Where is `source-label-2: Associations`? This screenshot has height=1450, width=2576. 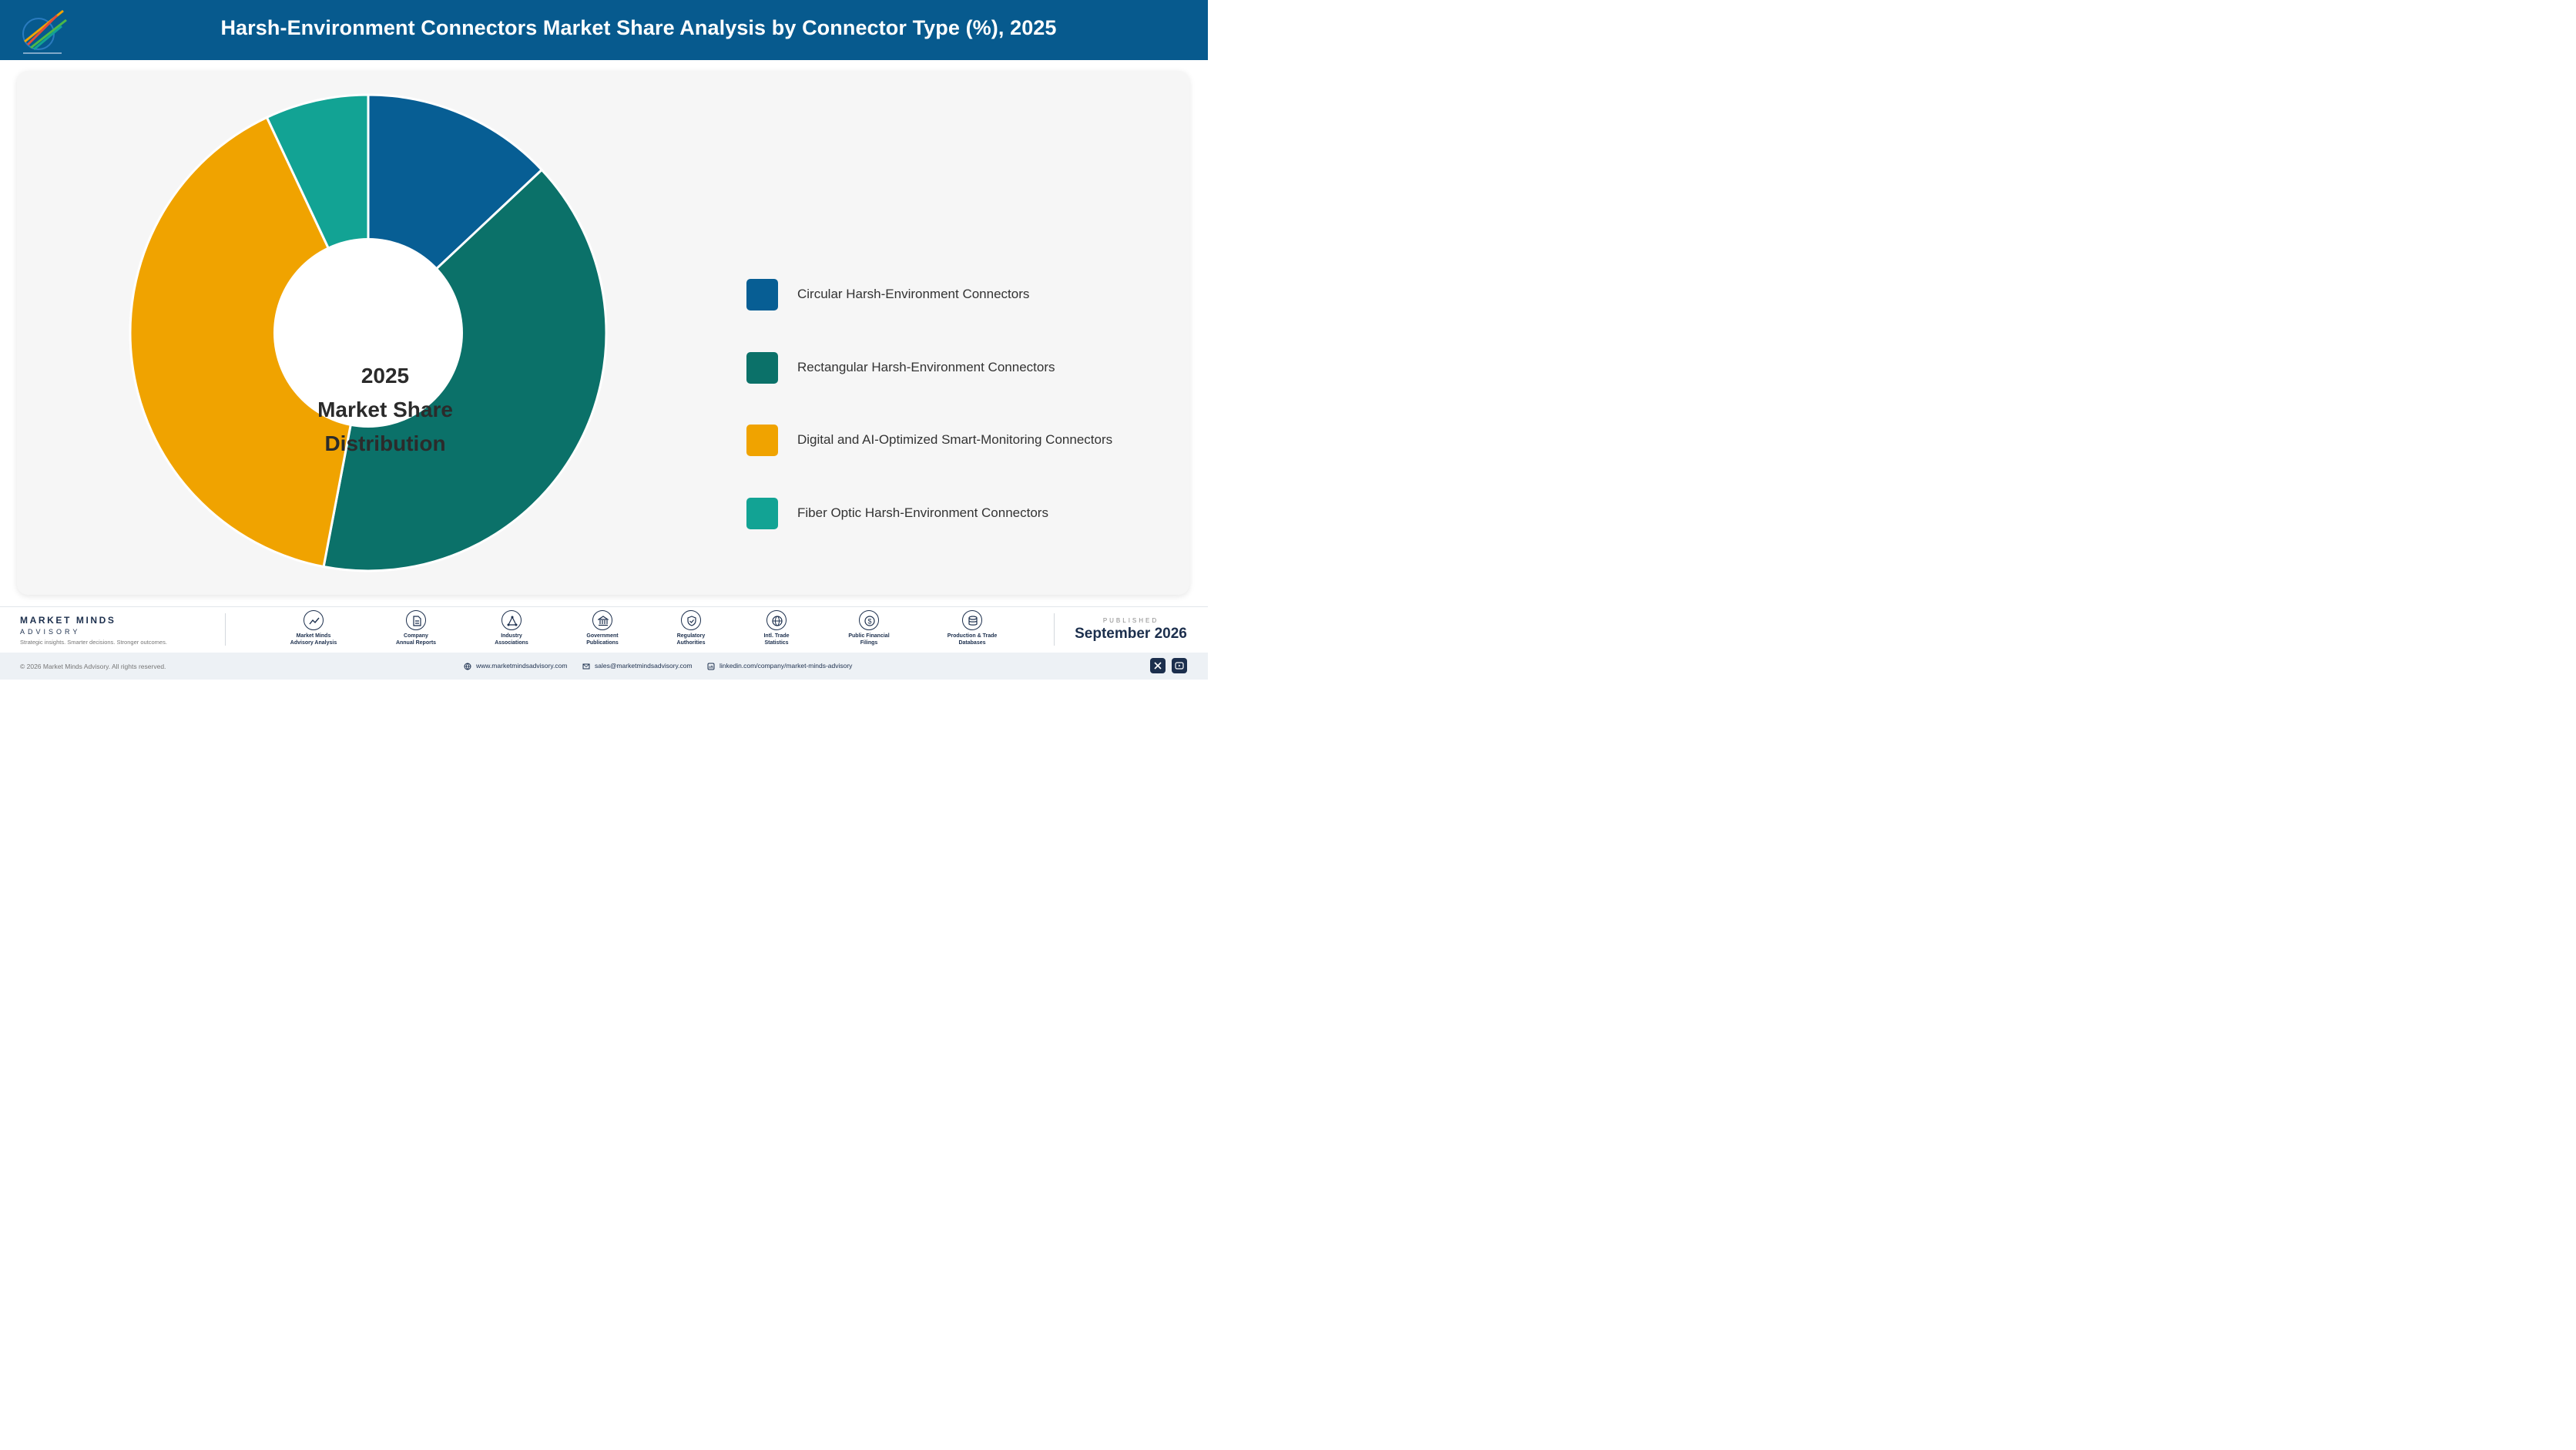 source-label-2: Associations is located at coordinates (511, 642).